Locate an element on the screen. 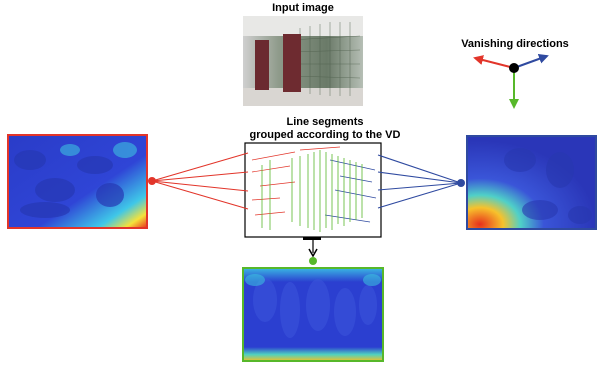  three-arrow-axes-icon is located at coordinates (511, 81).